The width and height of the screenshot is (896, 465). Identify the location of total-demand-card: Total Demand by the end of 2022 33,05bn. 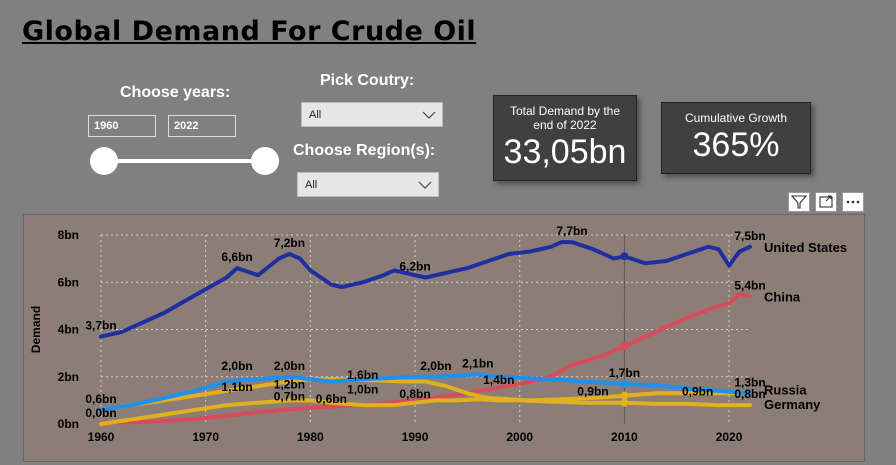
(565, 138).